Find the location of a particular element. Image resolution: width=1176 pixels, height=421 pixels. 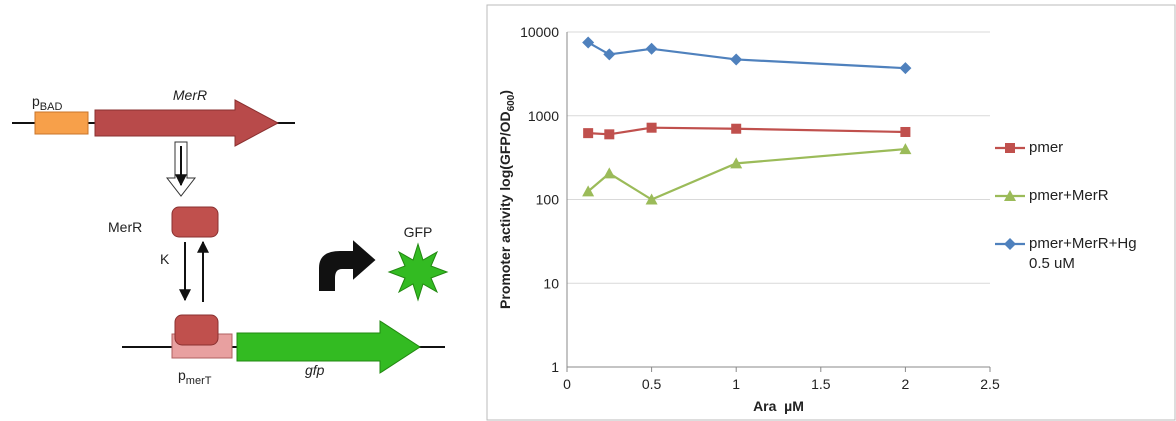

legend: pmer pmer+MerR pmer+MerR+Hg 0.5 uM is located at coordinates (1075, 210).